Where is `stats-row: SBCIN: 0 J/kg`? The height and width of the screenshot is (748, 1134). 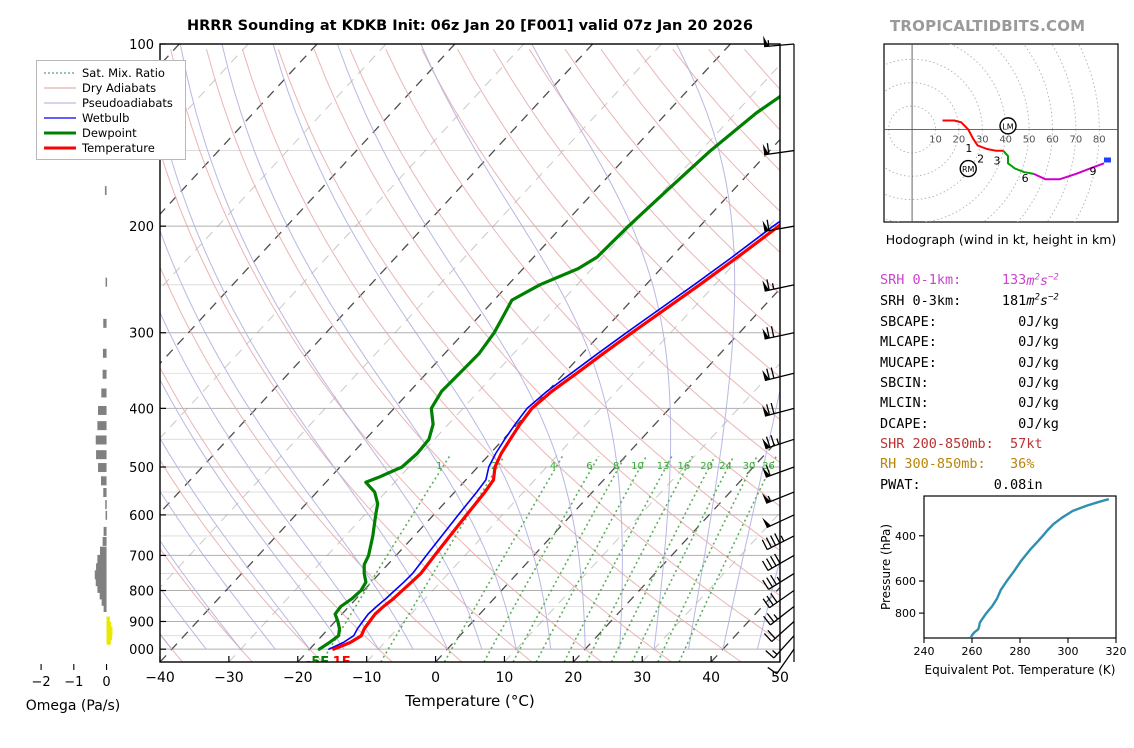 stats-row: SBCIN: 0 J/kg is located at coordinates (969, 385).